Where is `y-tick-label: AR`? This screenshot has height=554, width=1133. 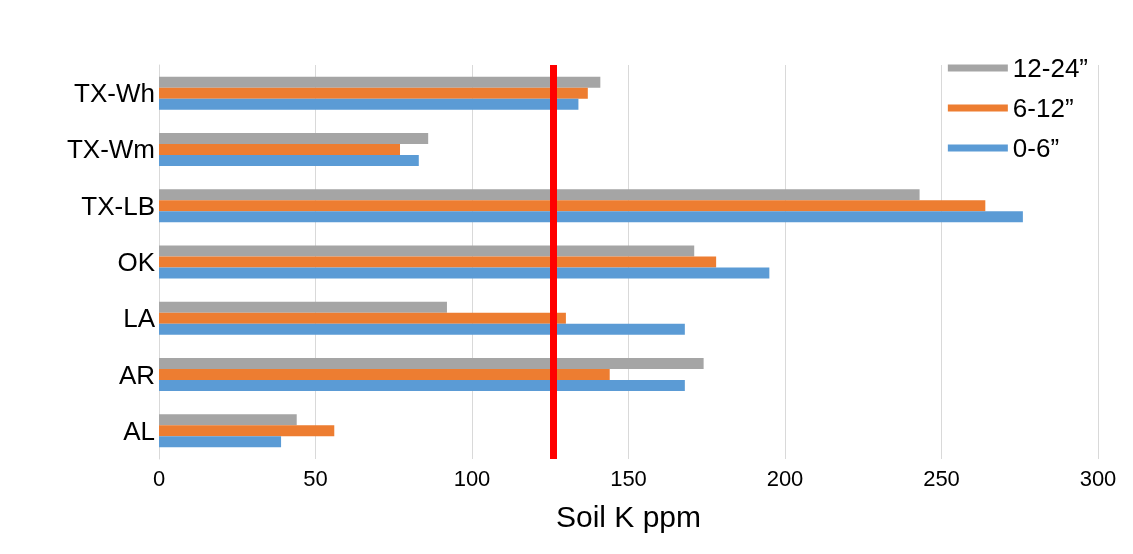
y-tick-label: AR is located at coordinates (136, 374).